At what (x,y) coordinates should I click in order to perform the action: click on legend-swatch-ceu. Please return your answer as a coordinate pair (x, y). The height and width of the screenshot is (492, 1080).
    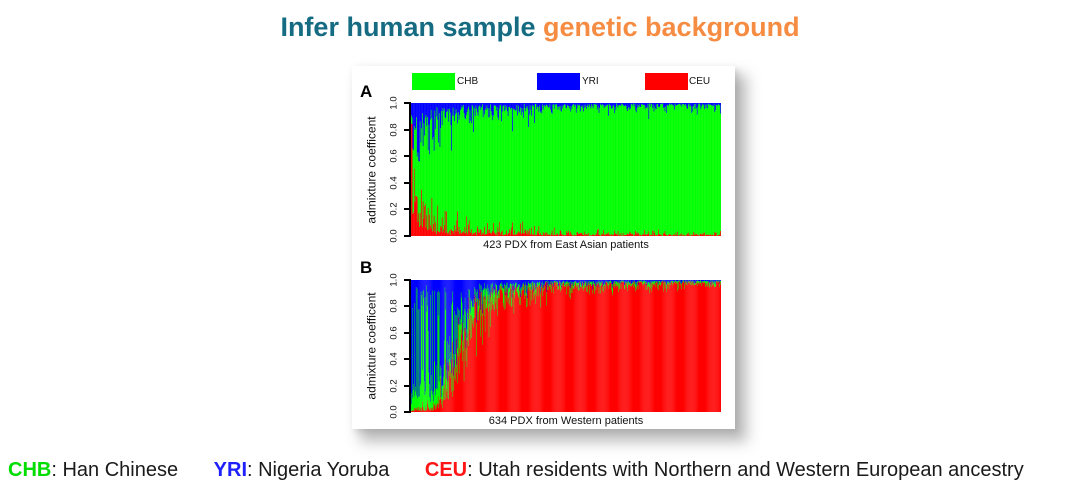
    Looking at the image, I should click on (666, 81).